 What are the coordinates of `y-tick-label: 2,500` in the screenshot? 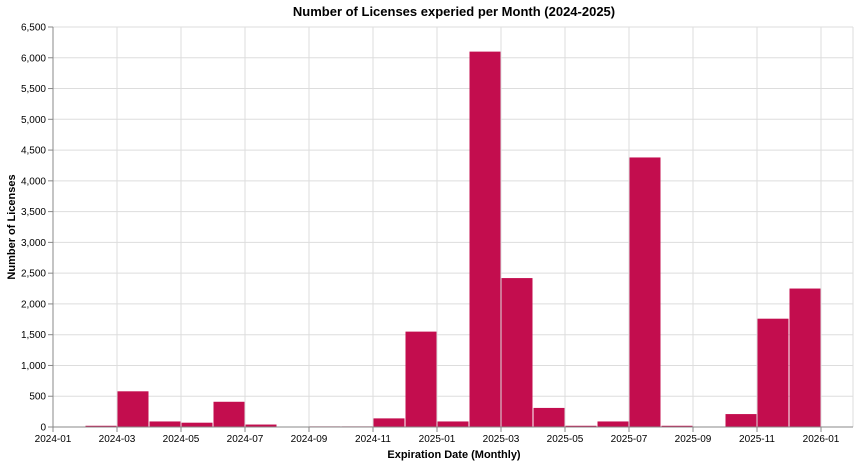 It's located at (33, 274).